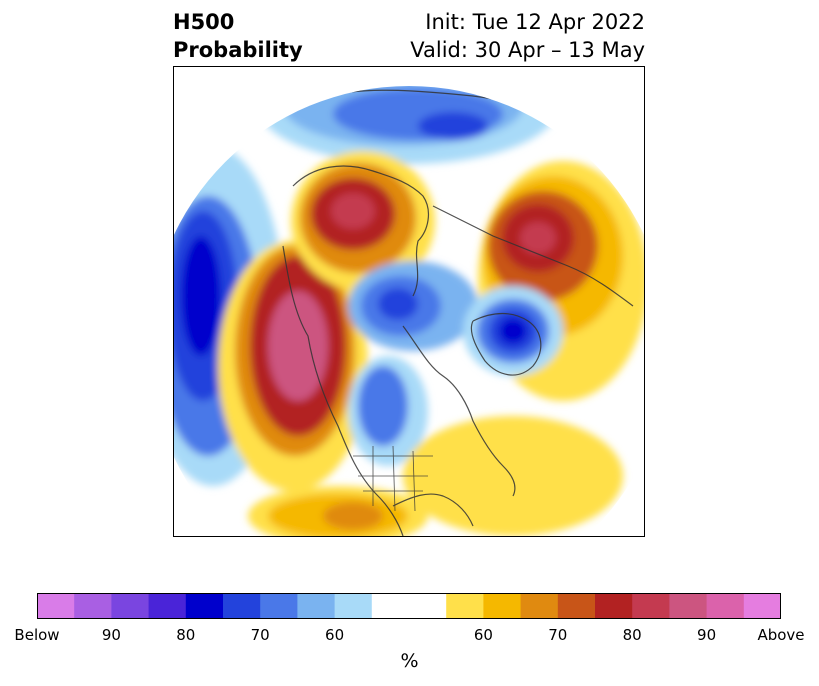 Image resolution: width=819 pixels, height=686 pixels. What do you see at coordinates (527, 50) in the screenshot?
I see `valid-period: Valid: 30 Apr – 13 May` at bounding box center [527, 50].